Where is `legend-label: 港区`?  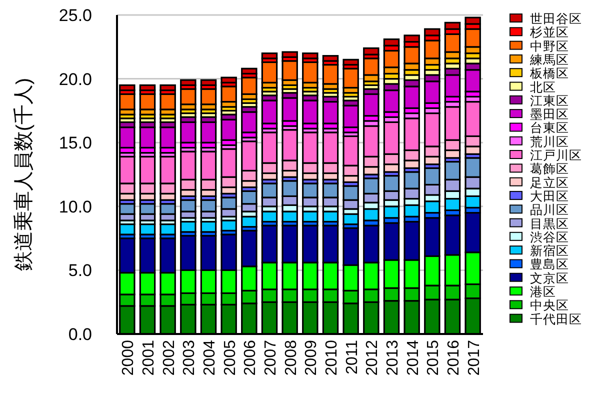 legend-label: 港区 is located at coordinates (543, 292).